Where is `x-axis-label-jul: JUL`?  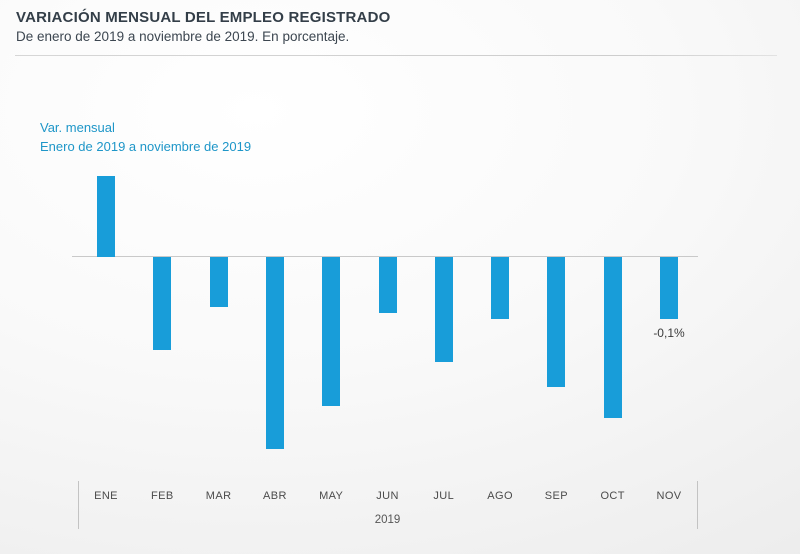
x-axis-label-jul: JUL is located at coordinates (444, 496).